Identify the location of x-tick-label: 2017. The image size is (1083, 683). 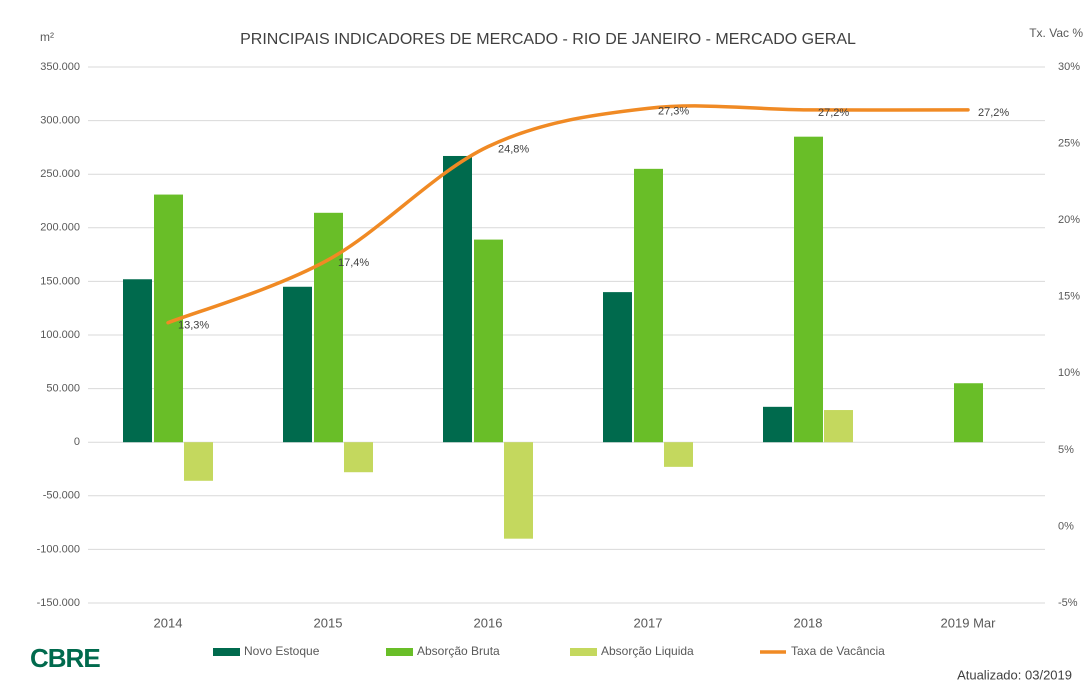
(648, 622).